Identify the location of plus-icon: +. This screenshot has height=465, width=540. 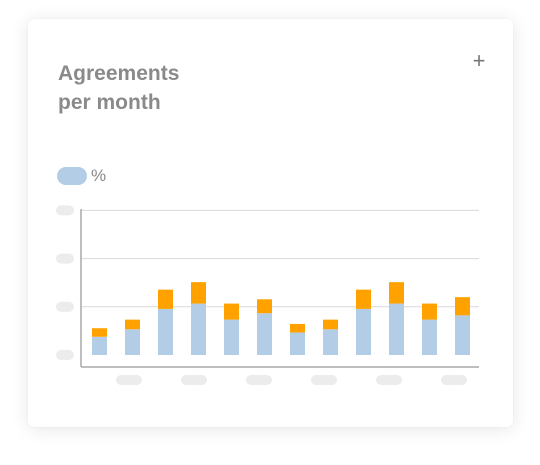
(479, 60).